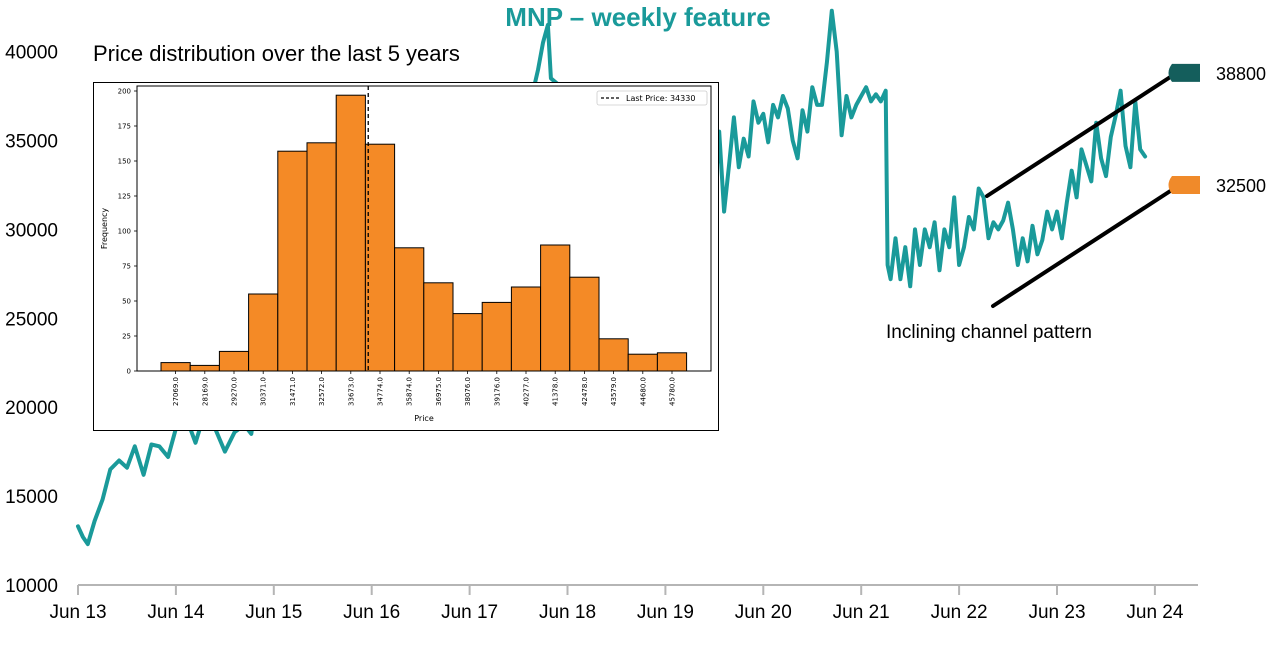  Describe the element at coordinates (381, 391) in the screenshot. I see `hist-x-tick-label: 34774.0` at that location.